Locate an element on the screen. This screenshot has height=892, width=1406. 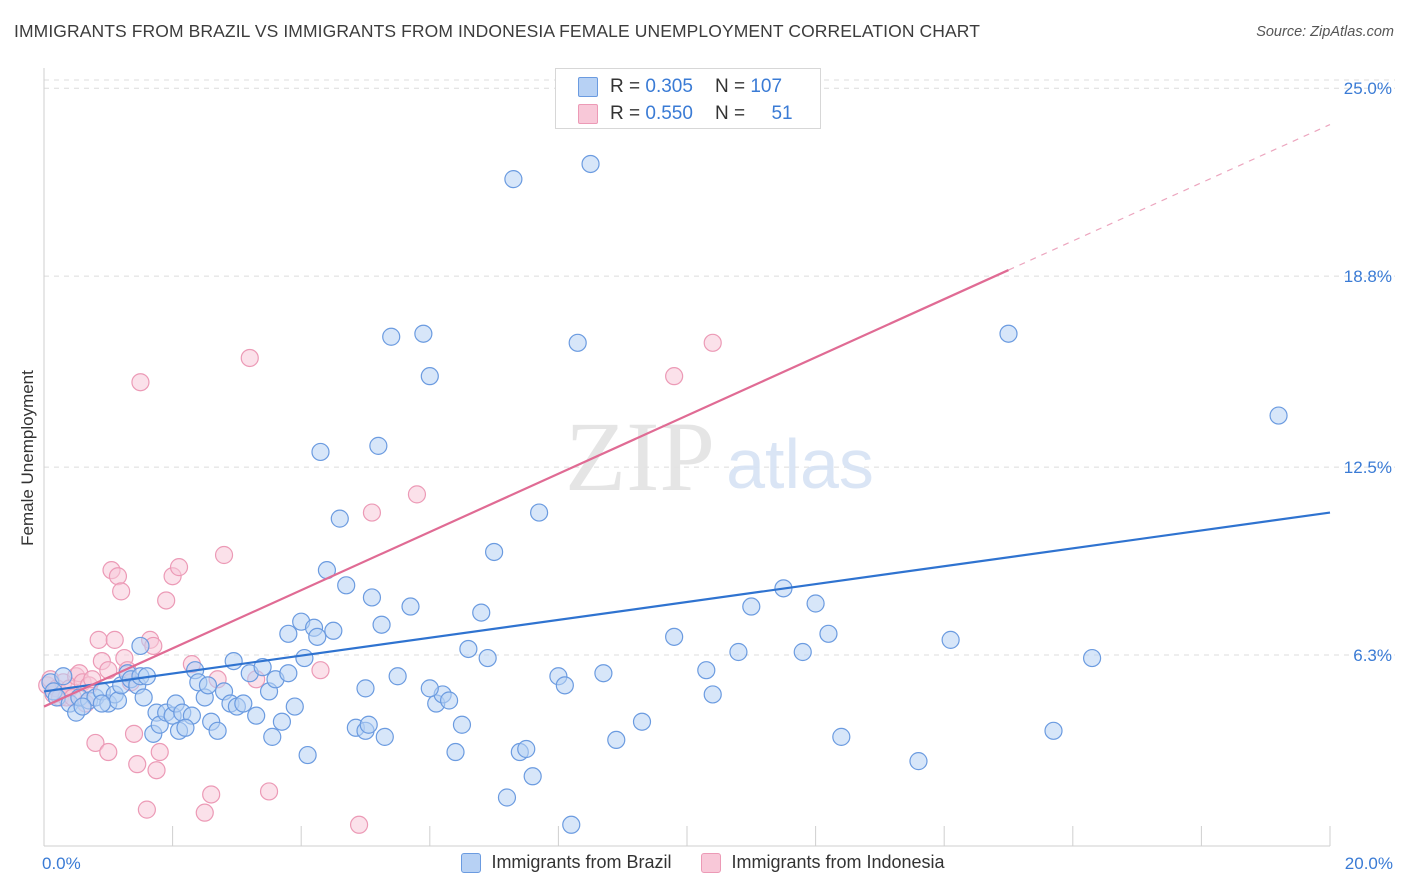
x-tick-label-min: 0.0% is located at coordinates (61, 863).